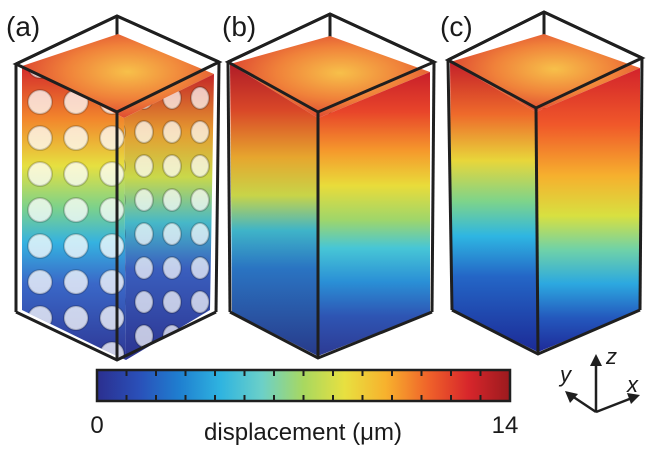  I want to click on lattice-top-face, so click(118, 76).